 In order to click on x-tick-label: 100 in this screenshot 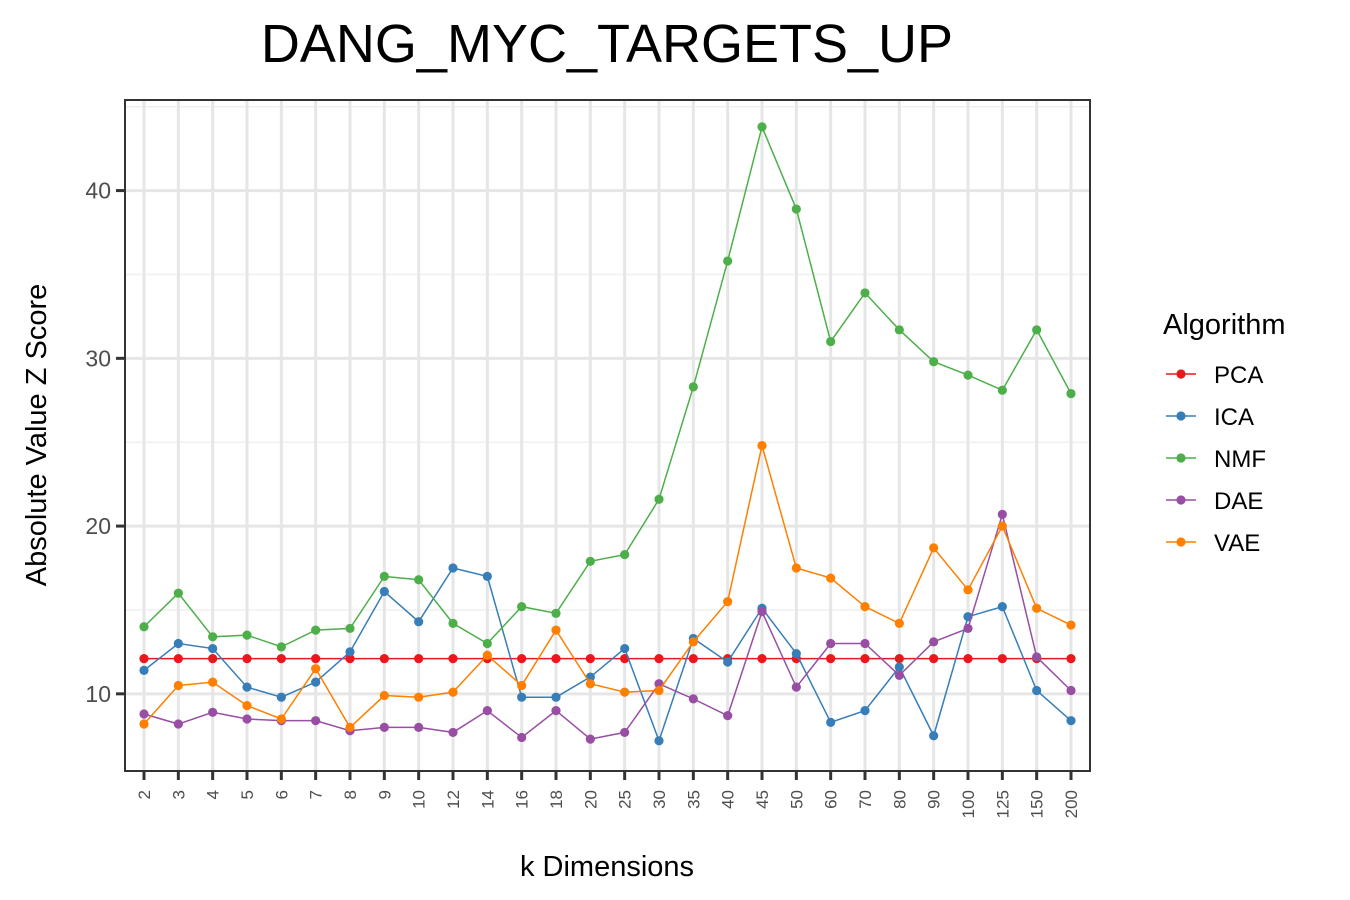, I will do `click(968, 804)`.